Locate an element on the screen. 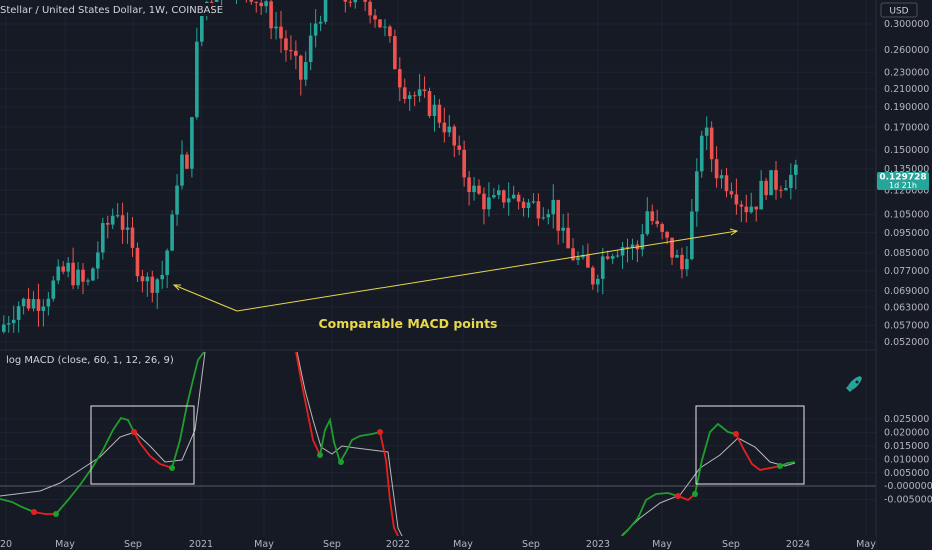 The image size is (932, 550). price-axis-panel is located at coordinates (904, 275).